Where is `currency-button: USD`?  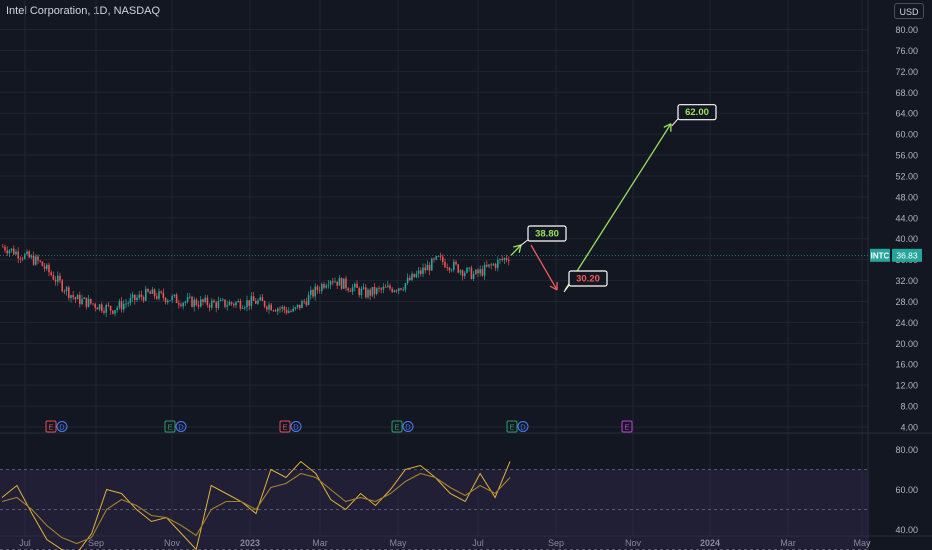
currency-button: USD is located at coordinates (909, 11).